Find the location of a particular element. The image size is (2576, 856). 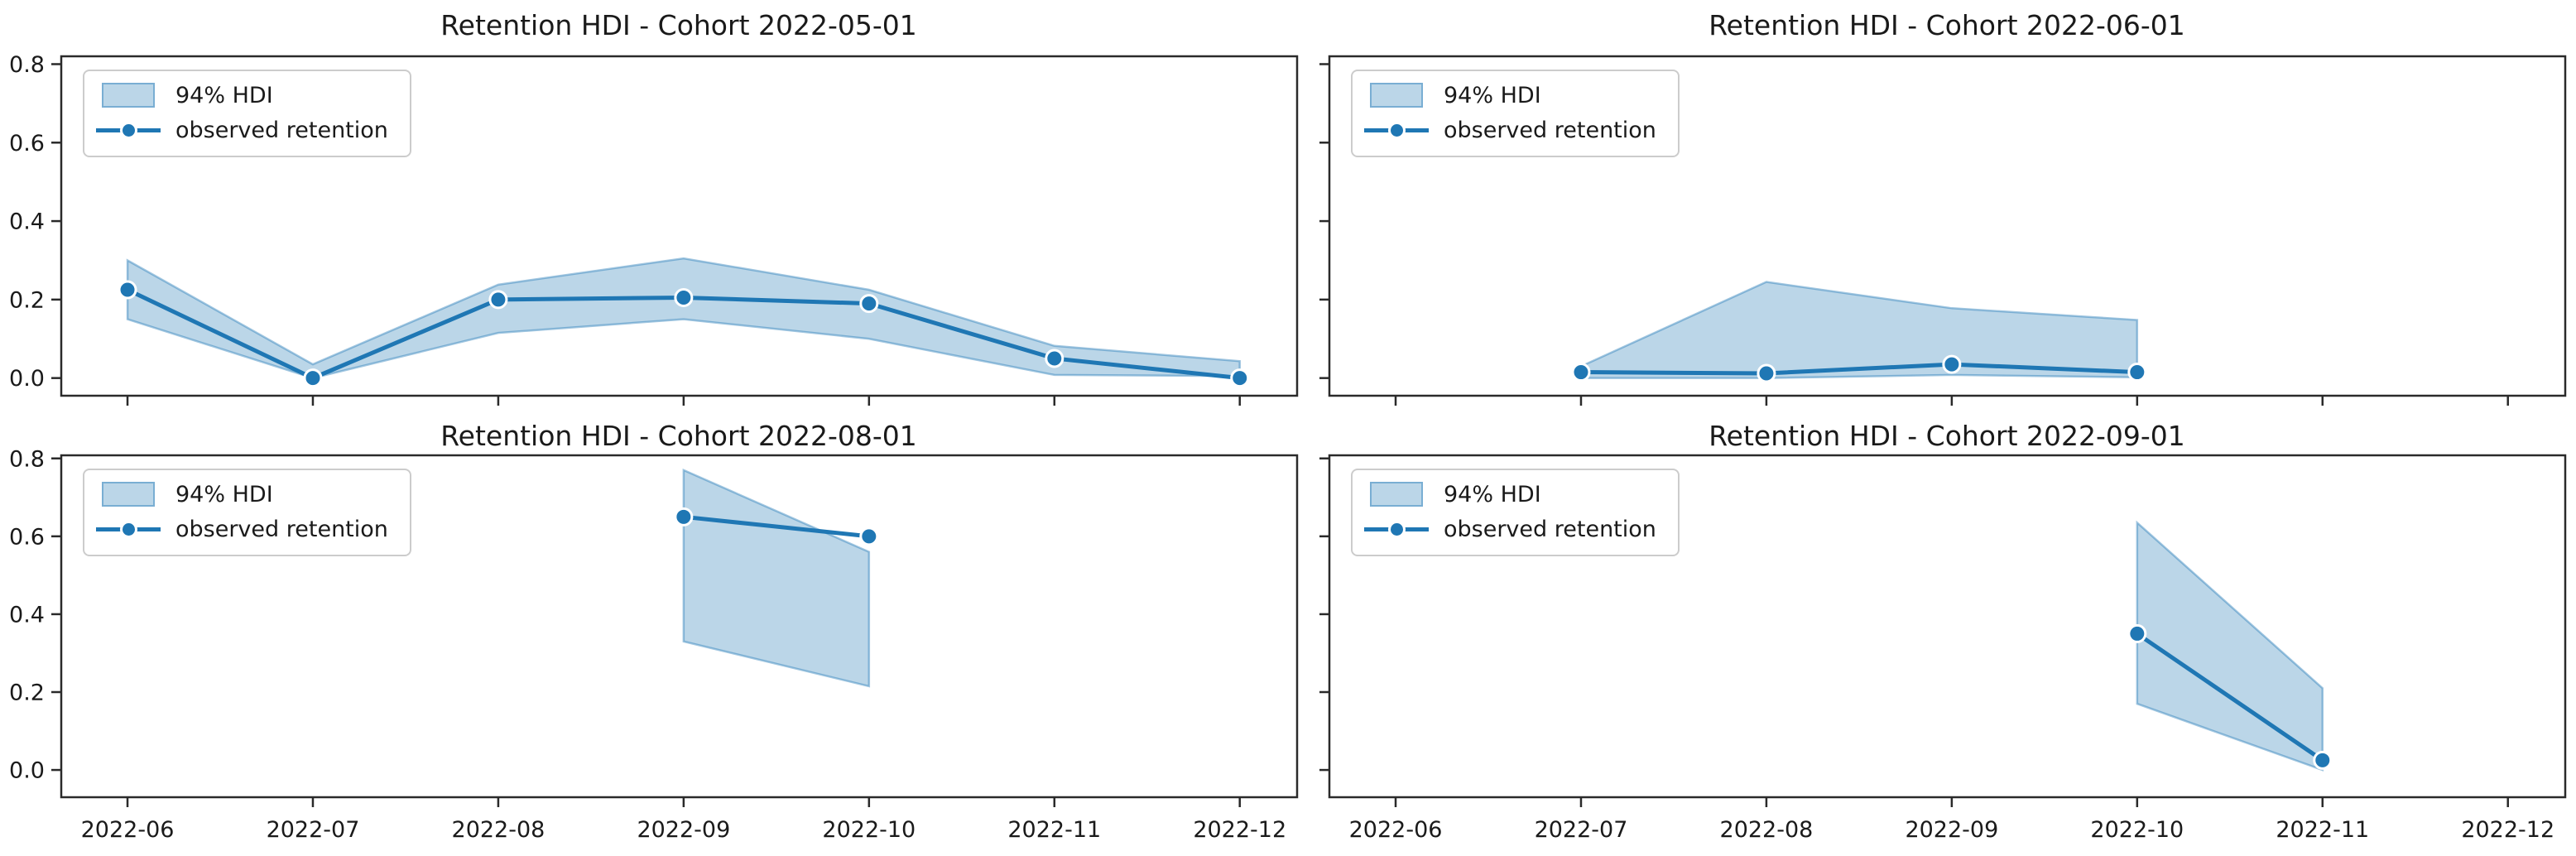

subplot-title: Retention HDI - Cohort 2022-05-01 is located at coordinates (678, 25).